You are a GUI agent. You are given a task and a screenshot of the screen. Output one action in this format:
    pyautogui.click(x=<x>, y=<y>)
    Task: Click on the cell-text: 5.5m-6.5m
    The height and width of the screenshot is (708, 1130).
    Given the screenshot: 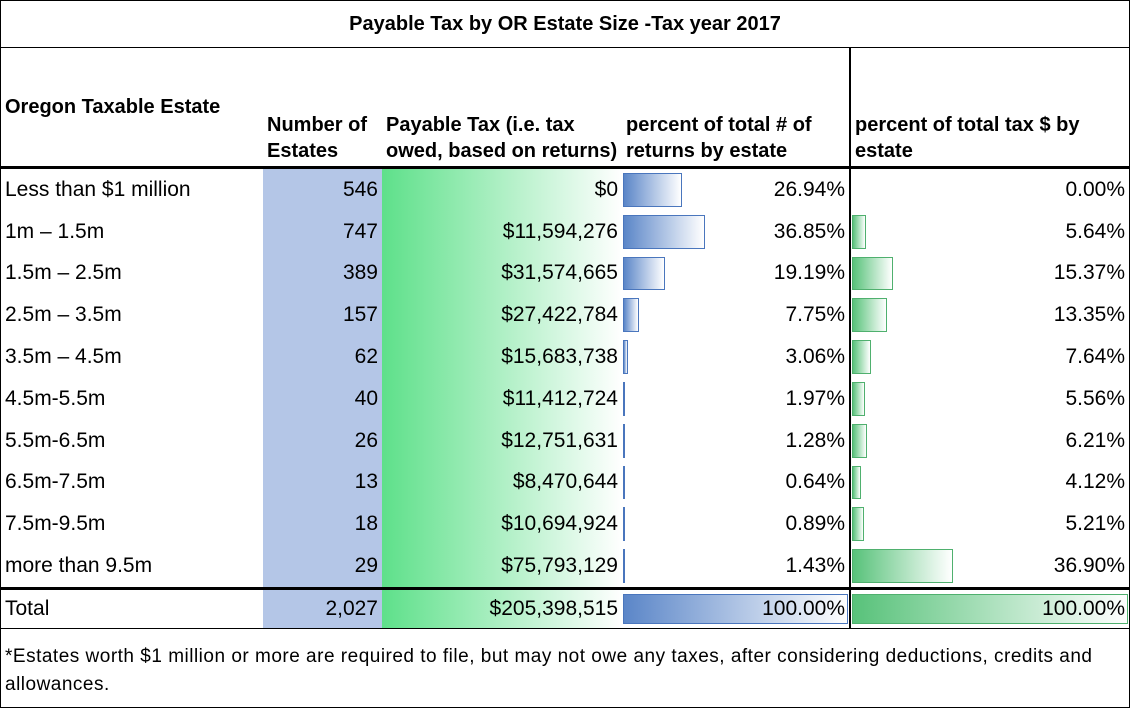 What is the action you would take?
    pyautogui.click(x=55, y=440)
    